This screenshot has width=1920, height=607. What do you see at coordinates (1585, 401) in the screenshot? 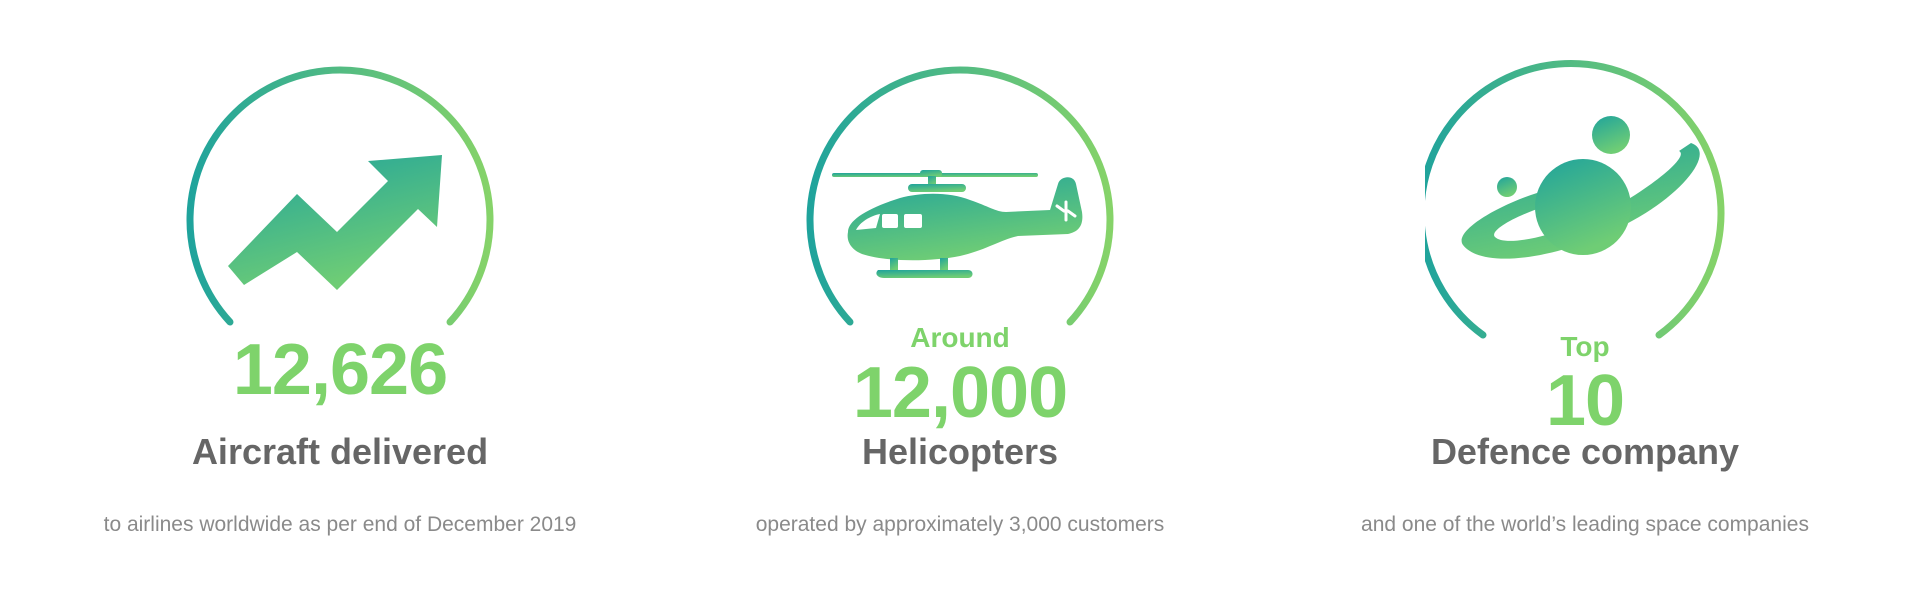
I see `stat-figure: 10` at bounding box center [1585, 401].